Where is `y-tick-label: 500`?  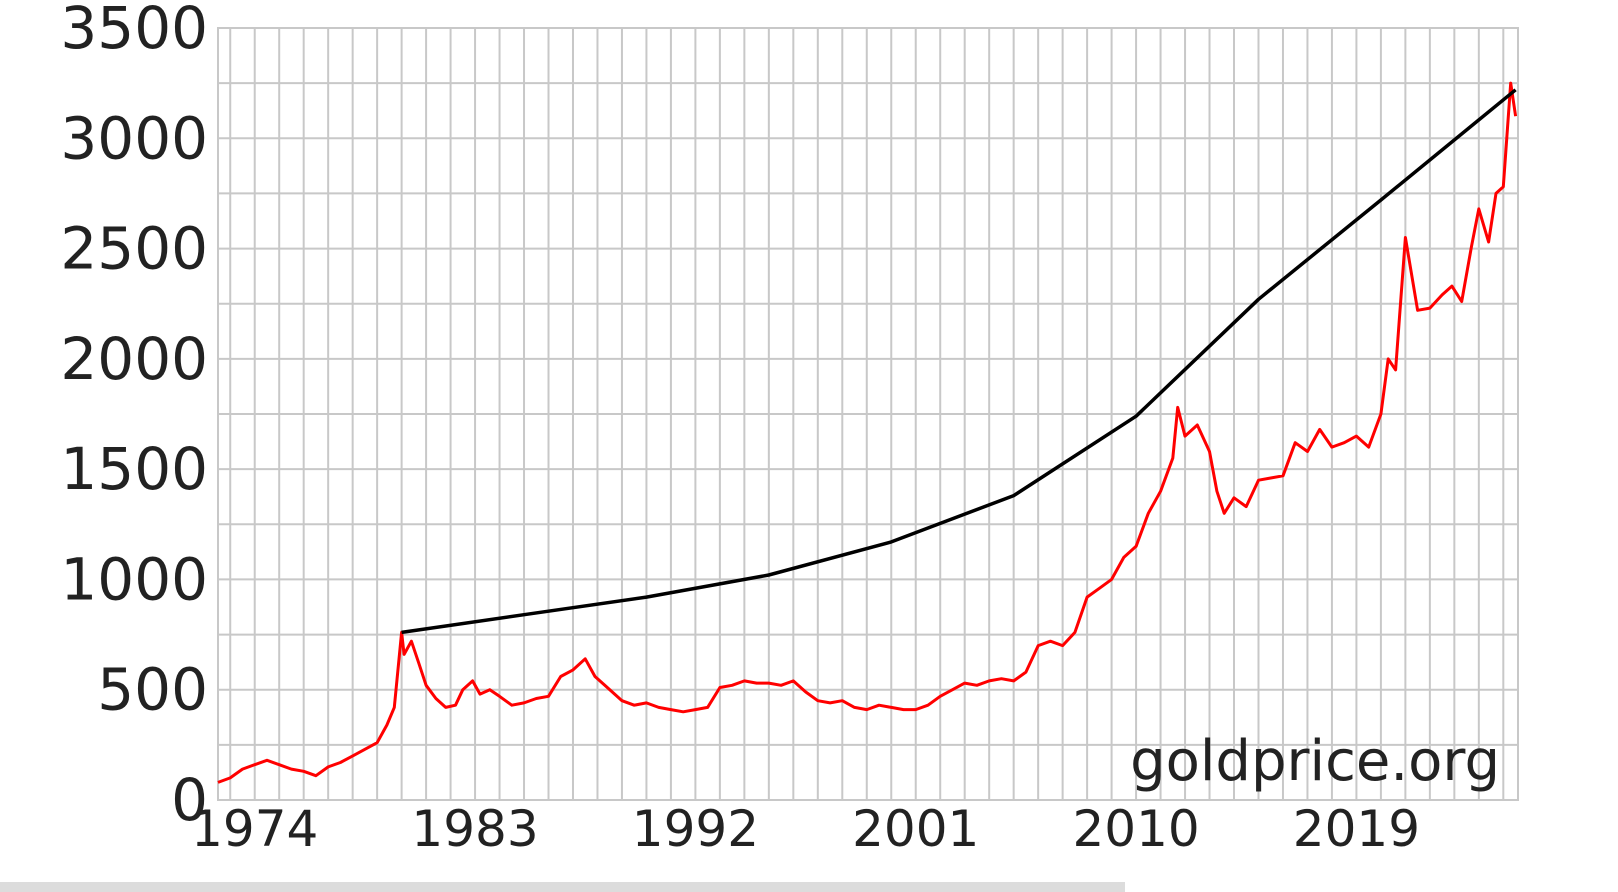 y-tick-label: 500 is located at coordinates (152, 690).